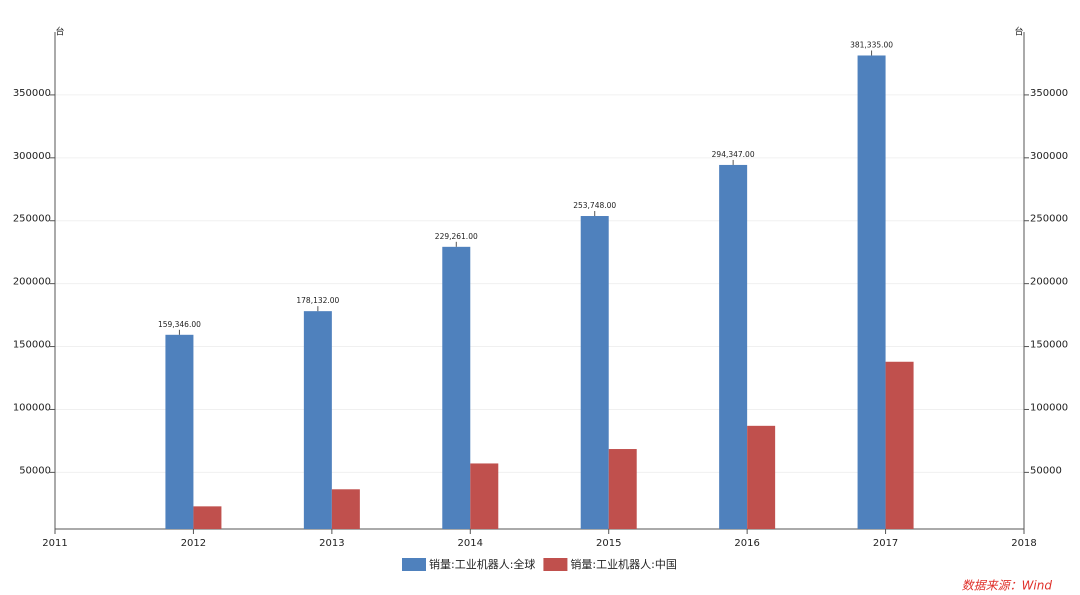 The height and width of the screenshot is (595, 1080). Describe the element at coordinates (59, 32) in the screenshot. I see `y-unit: 台` at that location.